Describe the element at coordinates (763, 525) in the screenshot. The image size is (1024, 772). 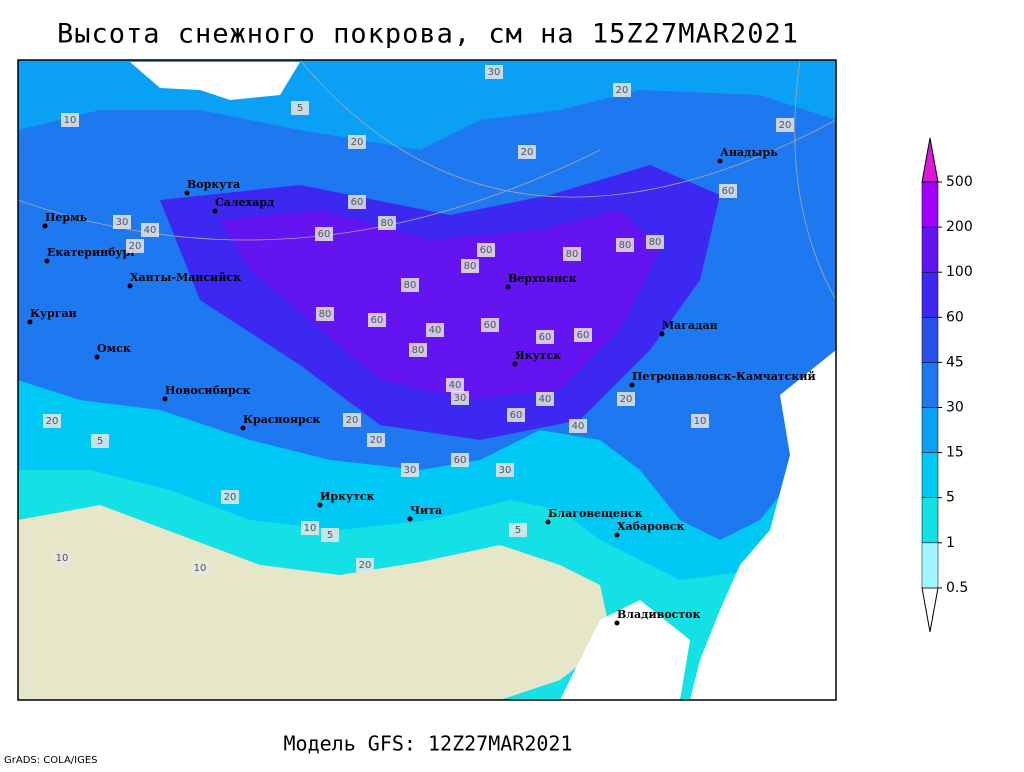
I see `pacific-ocean` at that location.